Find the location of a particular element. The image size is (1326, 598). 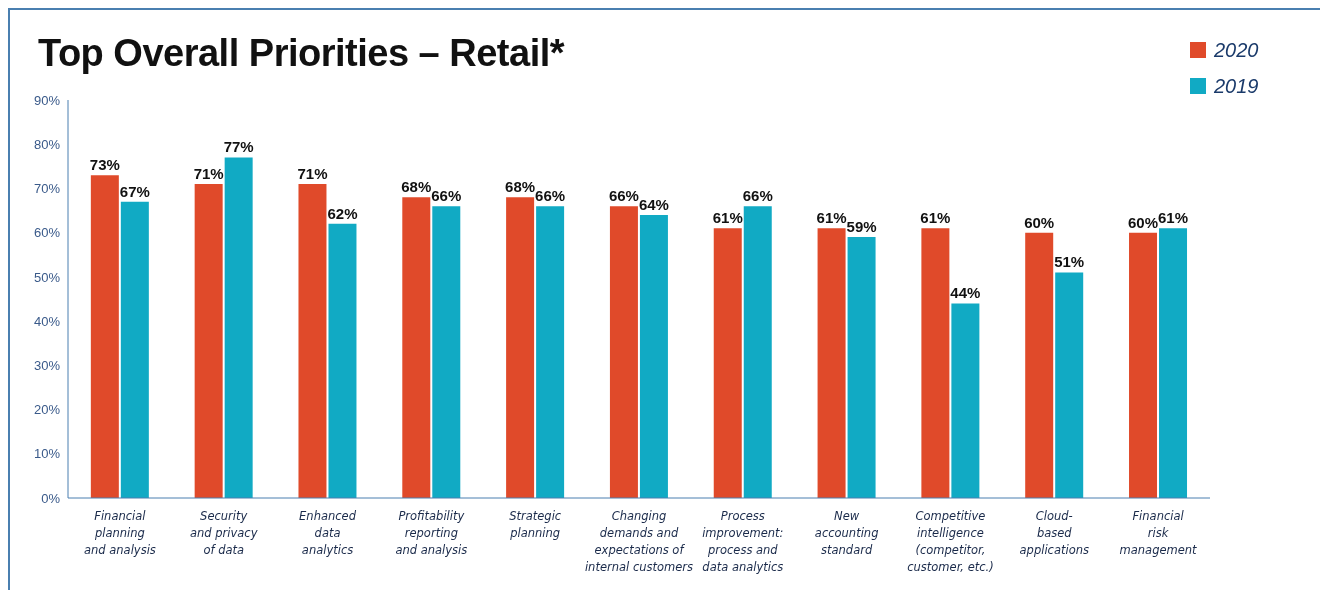

legend-label: 2020 is located at coordinates (1236, 50).